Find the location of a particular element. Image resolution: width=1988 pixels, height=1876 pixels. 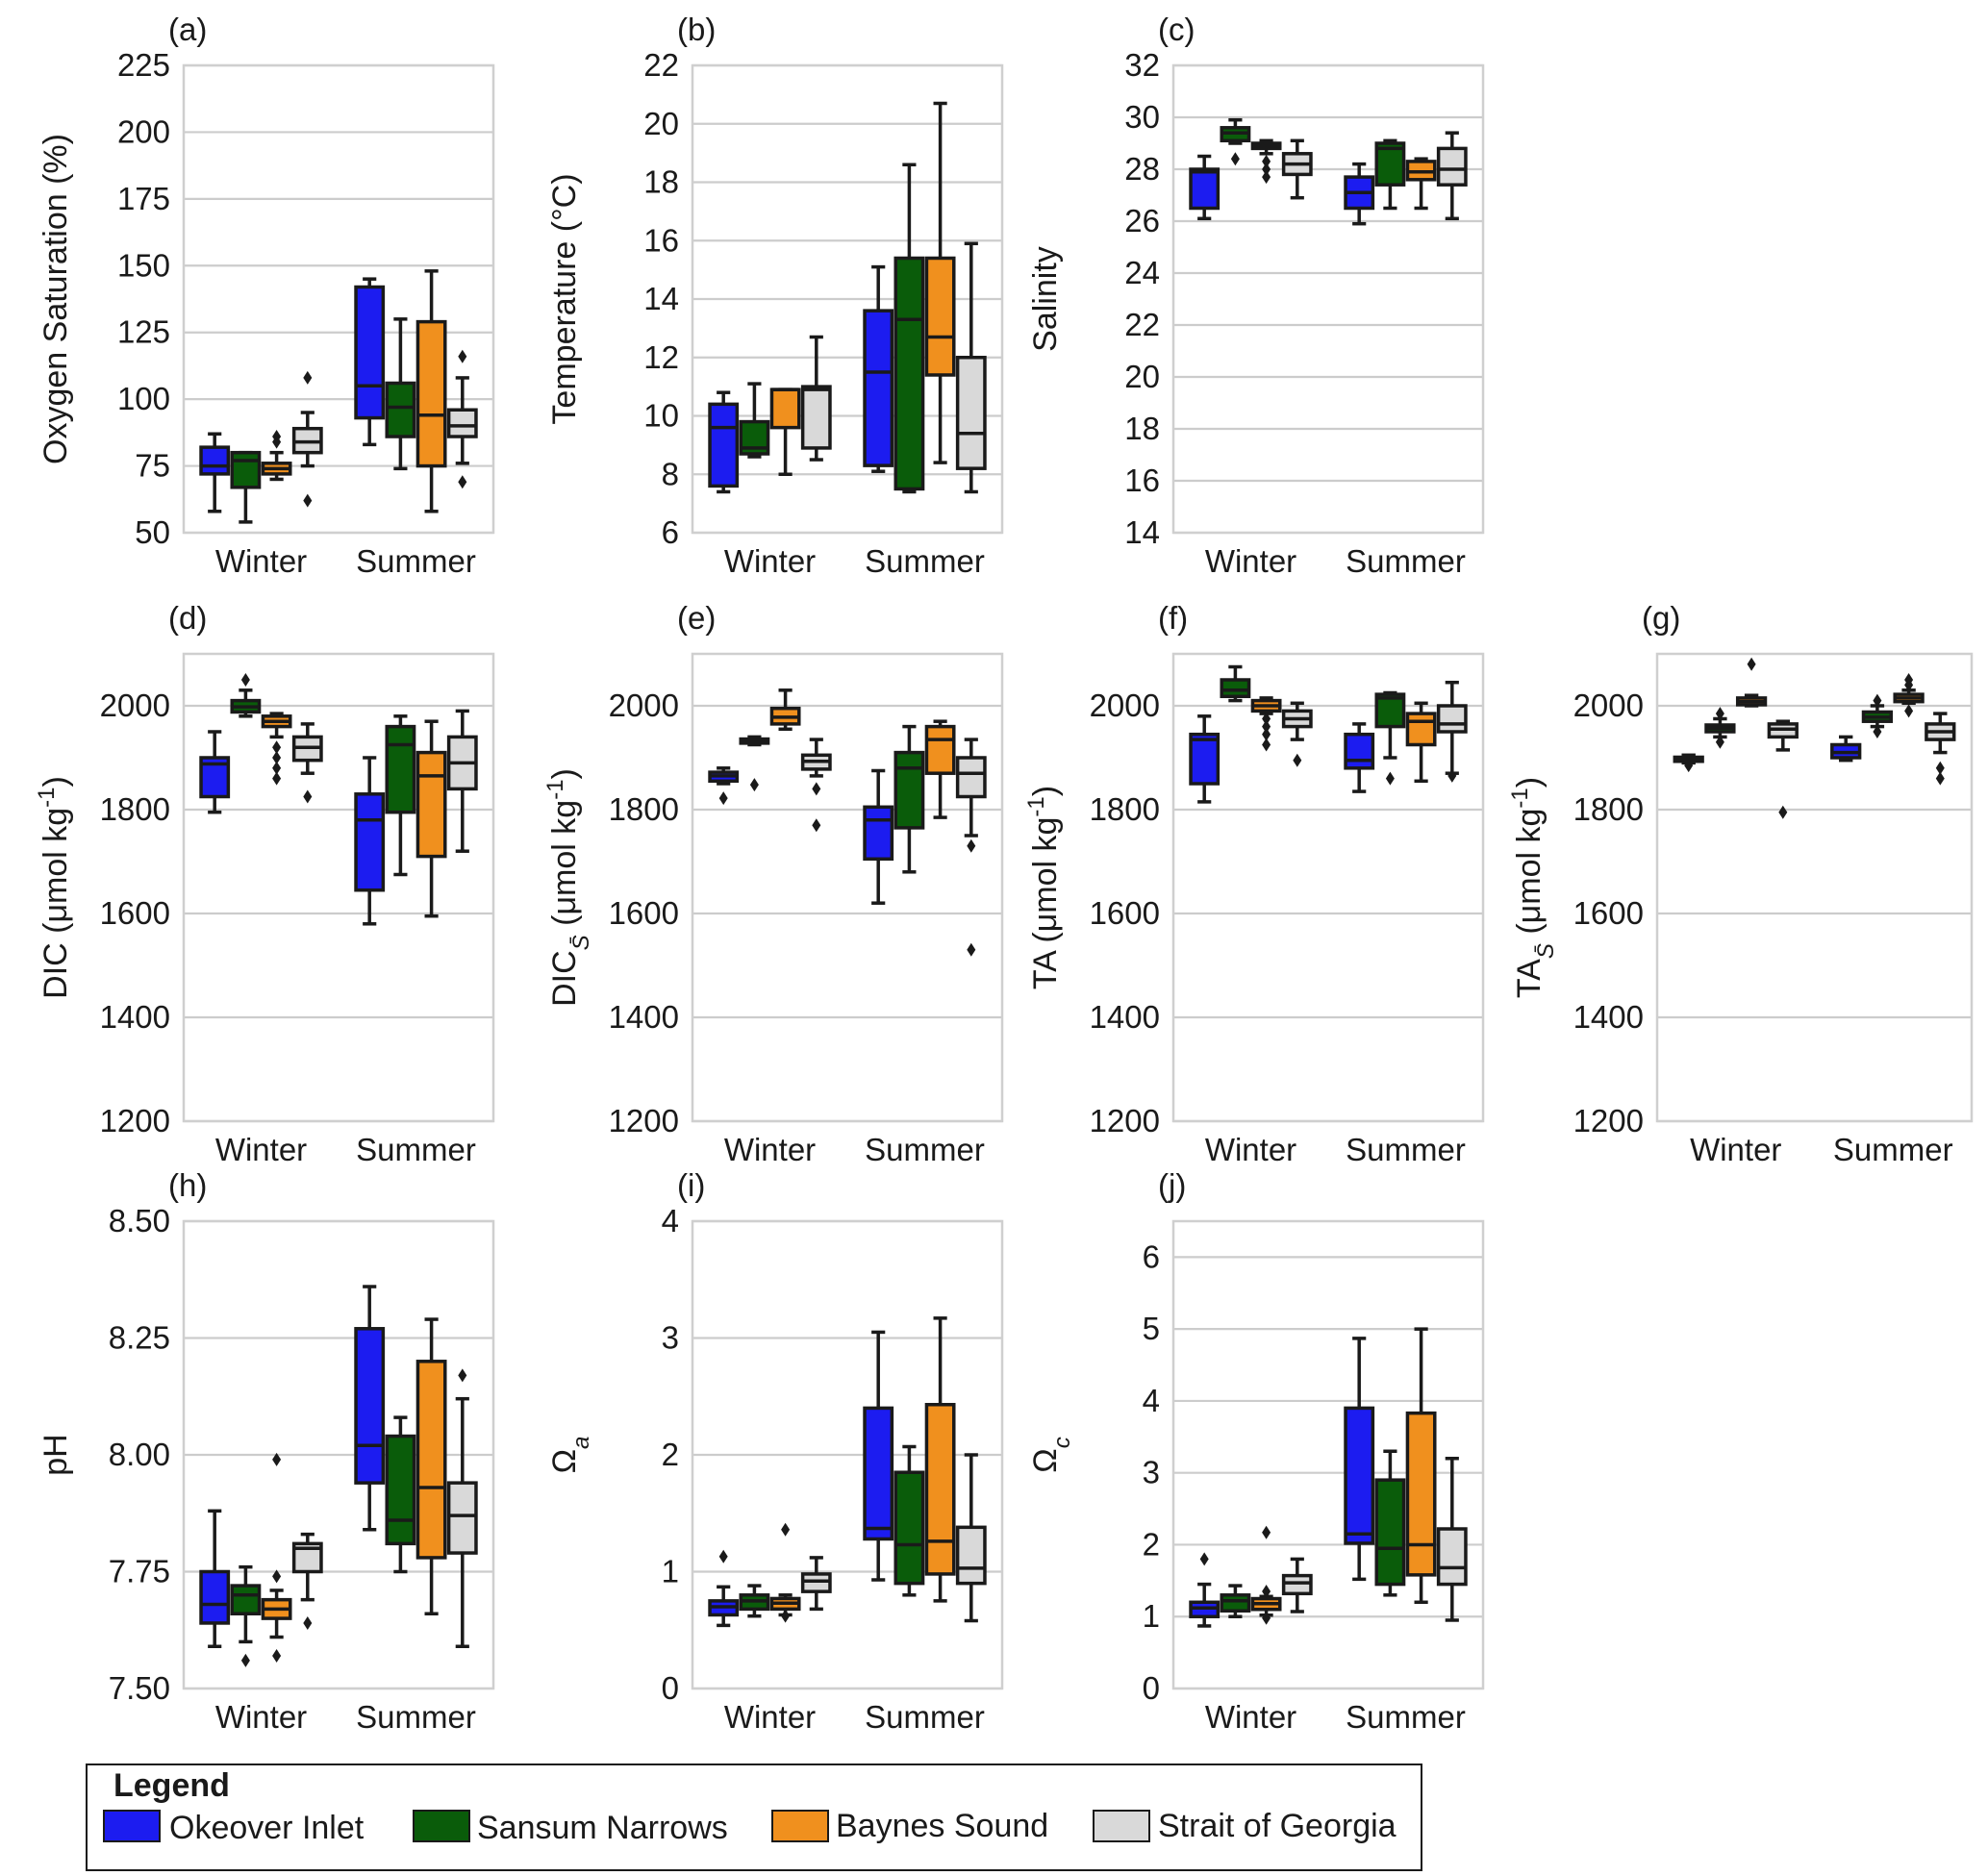

y-axis-label-sub: a is located at coordinates (581, 1443).